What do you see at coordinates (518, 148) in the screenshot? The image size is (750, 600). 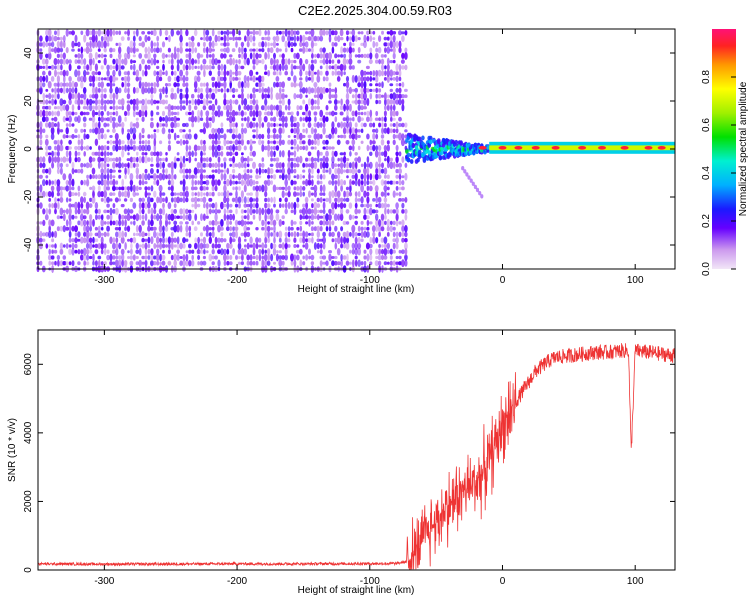 I see `tone-peak` at bounding box center [518, 148].